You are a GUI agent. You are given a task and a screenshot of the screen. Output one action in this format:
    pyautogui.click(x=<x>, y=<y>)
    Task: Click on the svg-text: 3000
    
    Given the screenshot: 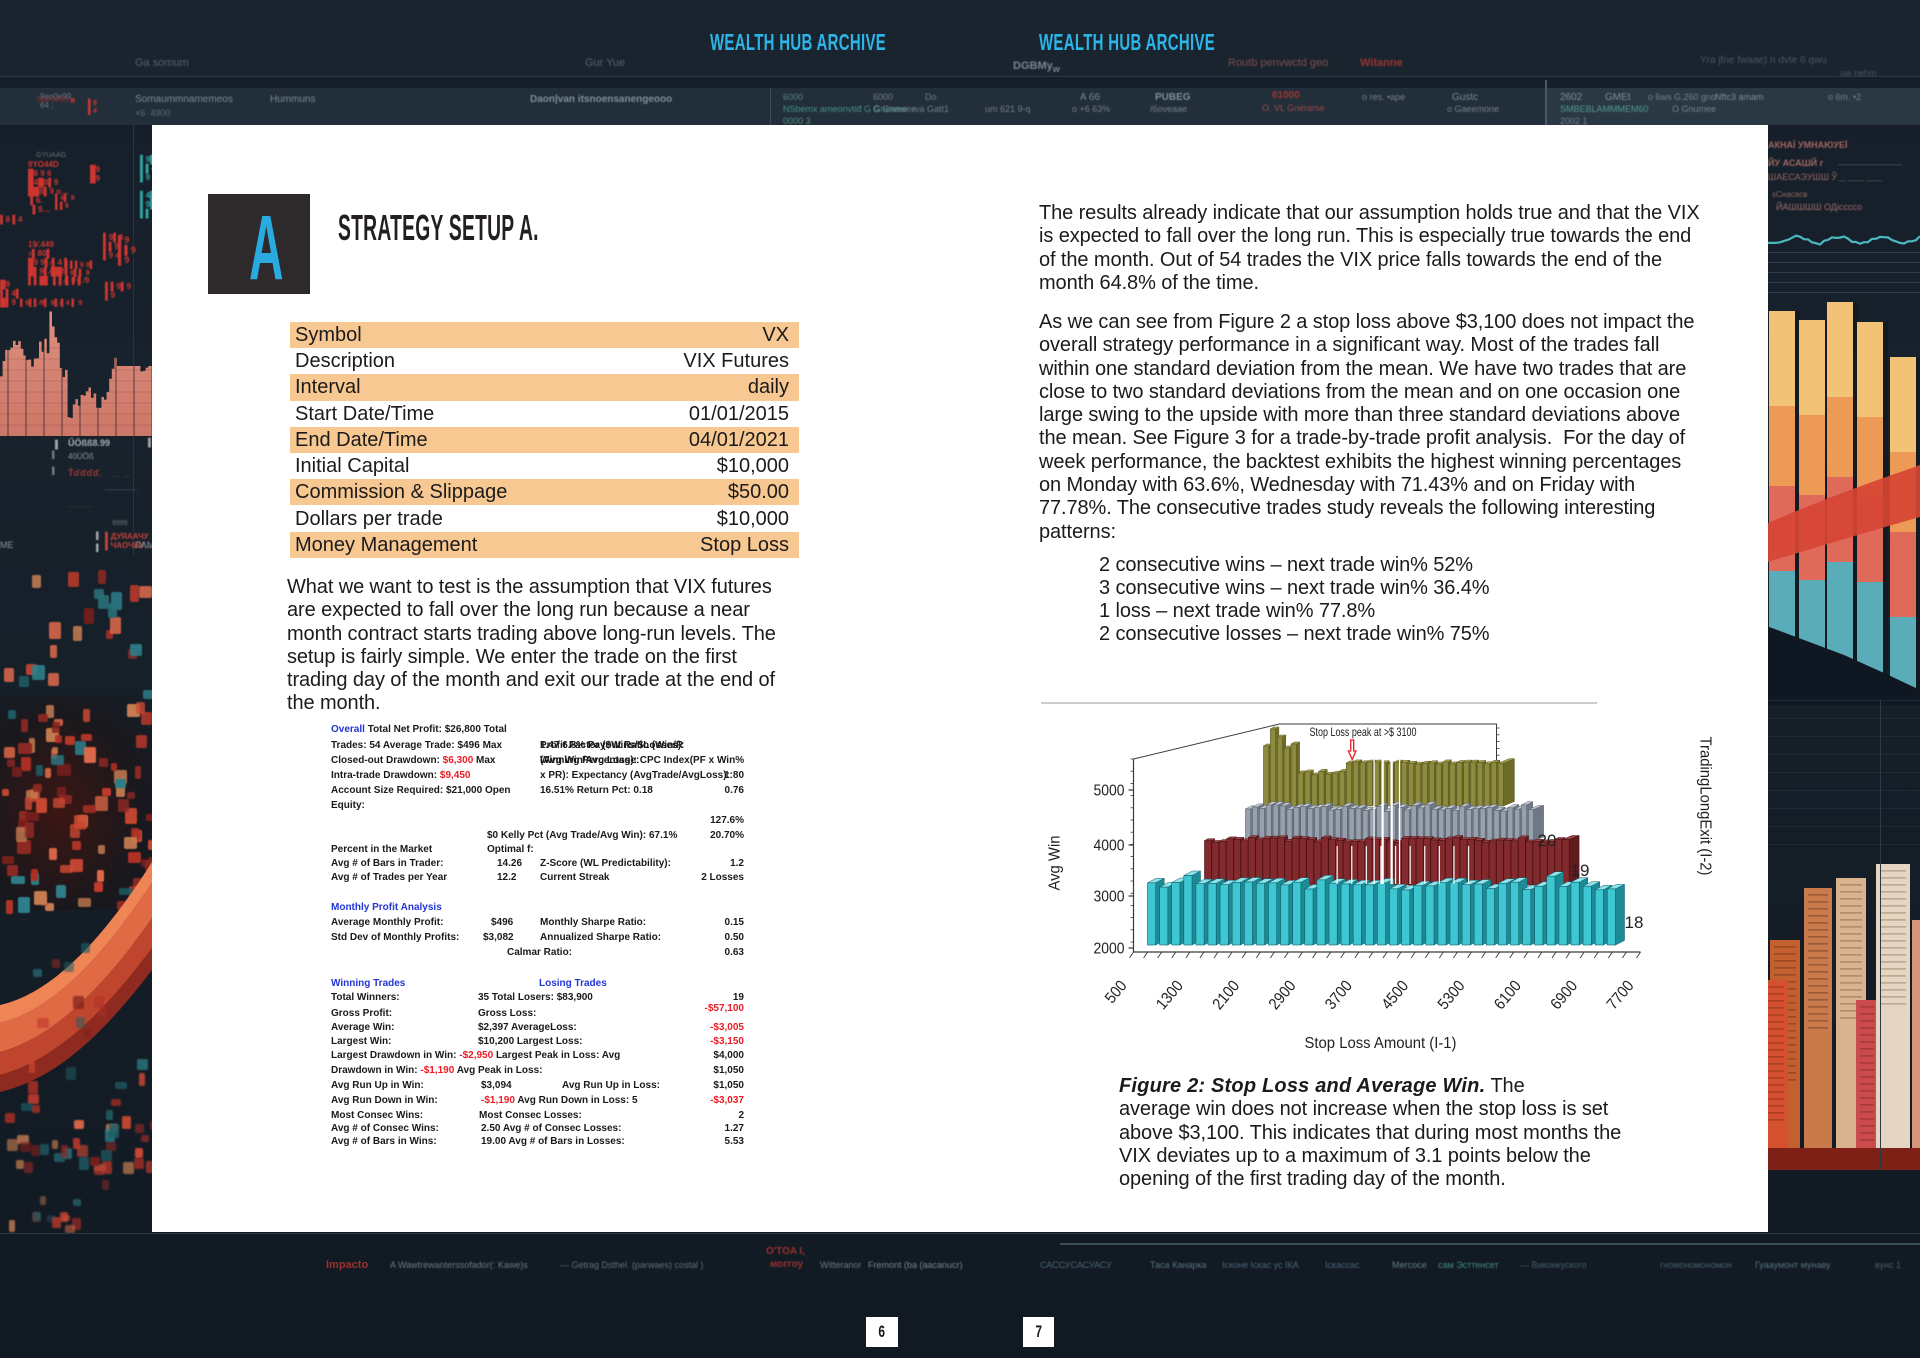 What is the action you would take?
    pyautogui.click(x=1109, y=897)
    